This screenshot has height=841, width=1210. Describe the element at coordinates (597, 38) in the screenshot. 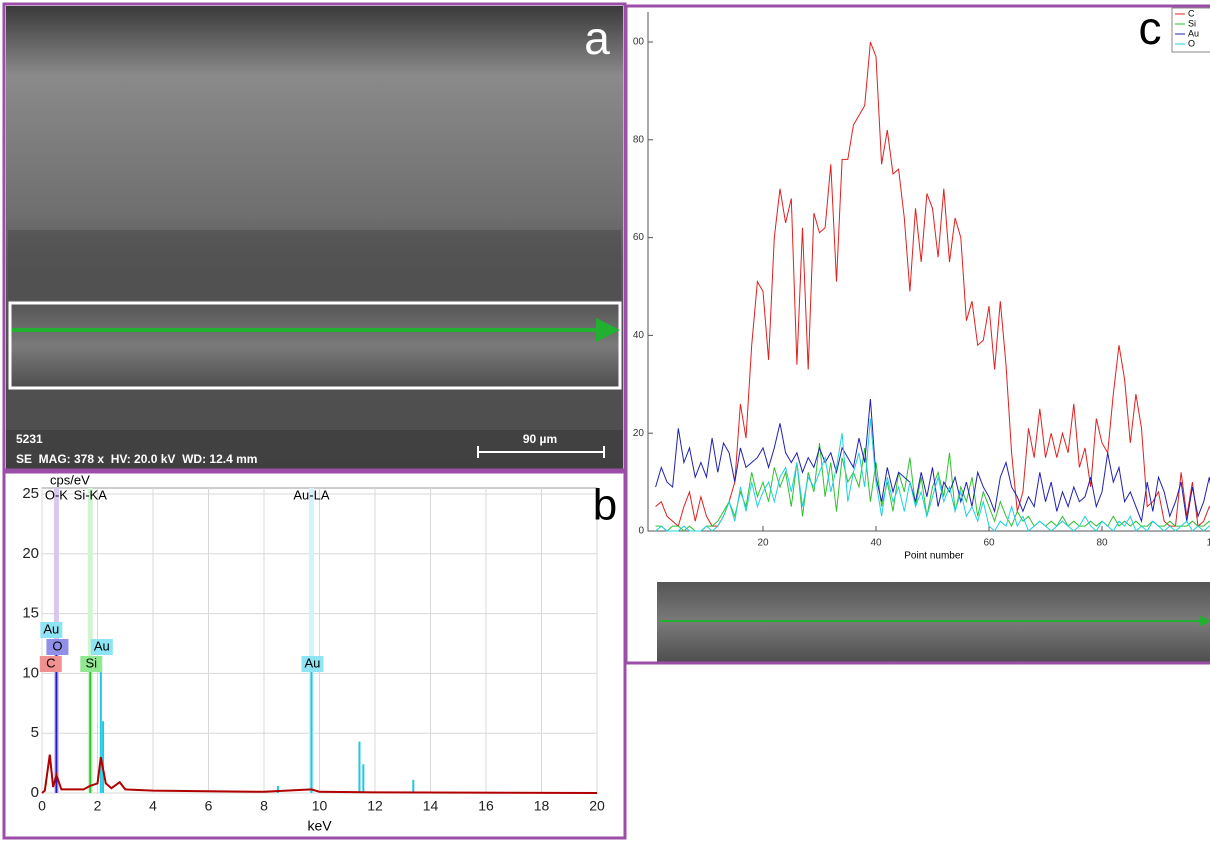

I see `panel-label: a` at that location.